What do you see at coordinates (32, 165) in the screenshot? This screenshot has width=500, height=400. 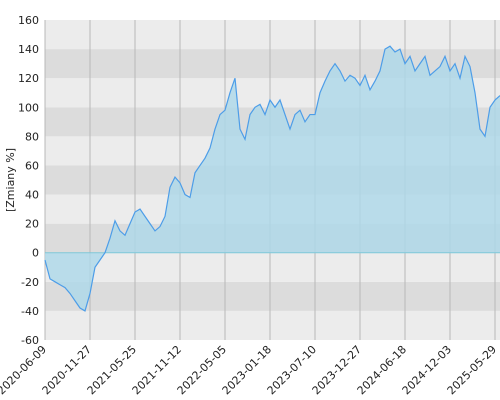 I see `y-tick-label: 60` at bounding box center [32, 165].